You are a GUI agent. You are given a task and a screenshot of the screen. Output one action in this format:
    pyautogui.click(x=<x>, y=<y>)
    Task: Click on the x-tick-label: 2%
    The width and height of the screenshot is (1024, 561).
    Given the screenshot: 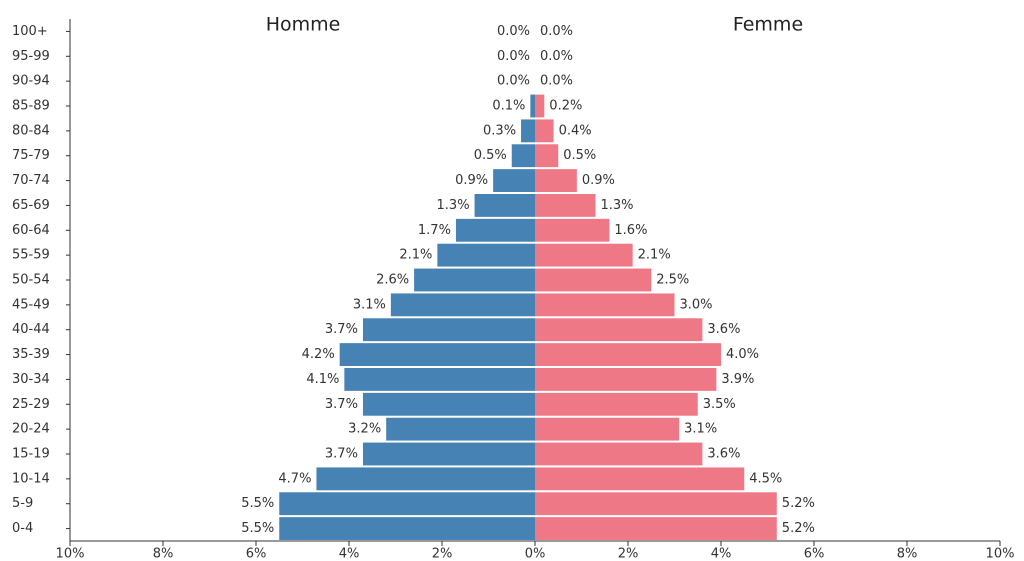 What is the action you would take?
    pyautogui.click(x=628, y=554)
    